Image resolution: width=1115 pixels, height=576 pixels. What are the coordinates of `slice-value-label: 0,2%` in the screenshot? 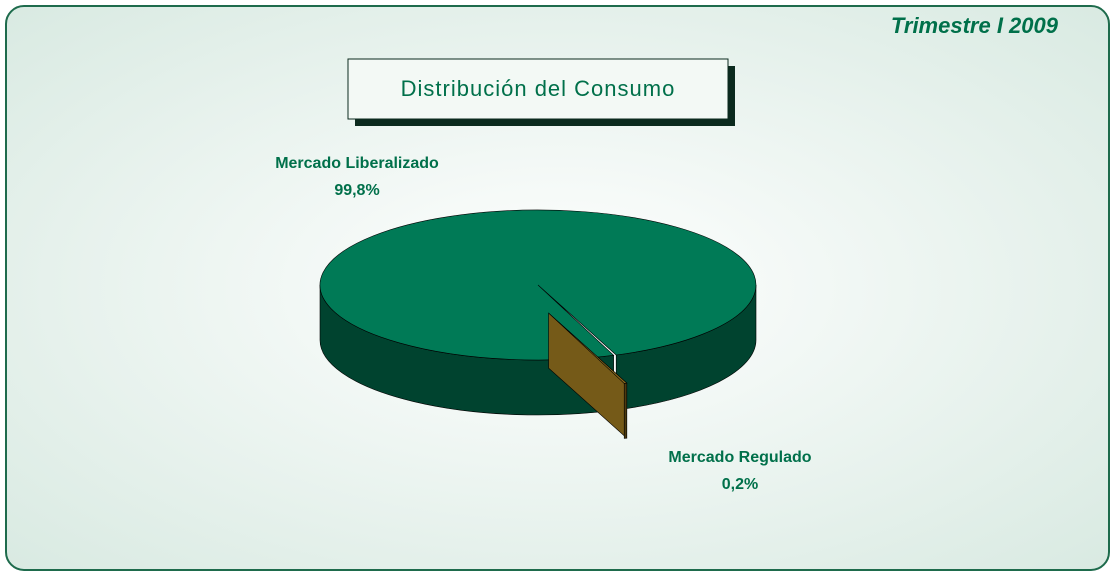 It's located at (740, 484).